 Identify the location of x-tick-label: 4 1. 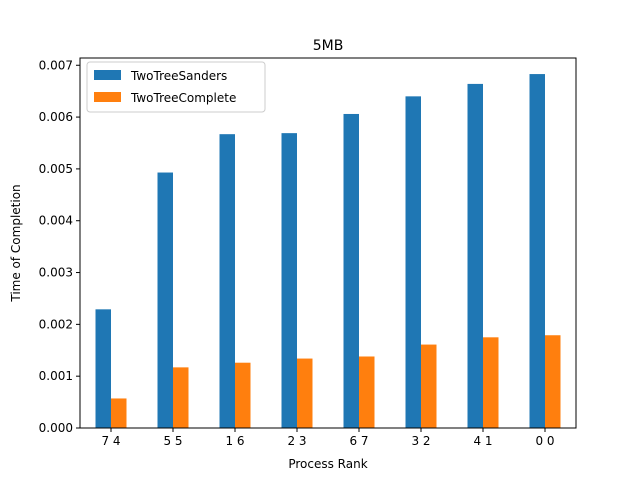
(482, 441).